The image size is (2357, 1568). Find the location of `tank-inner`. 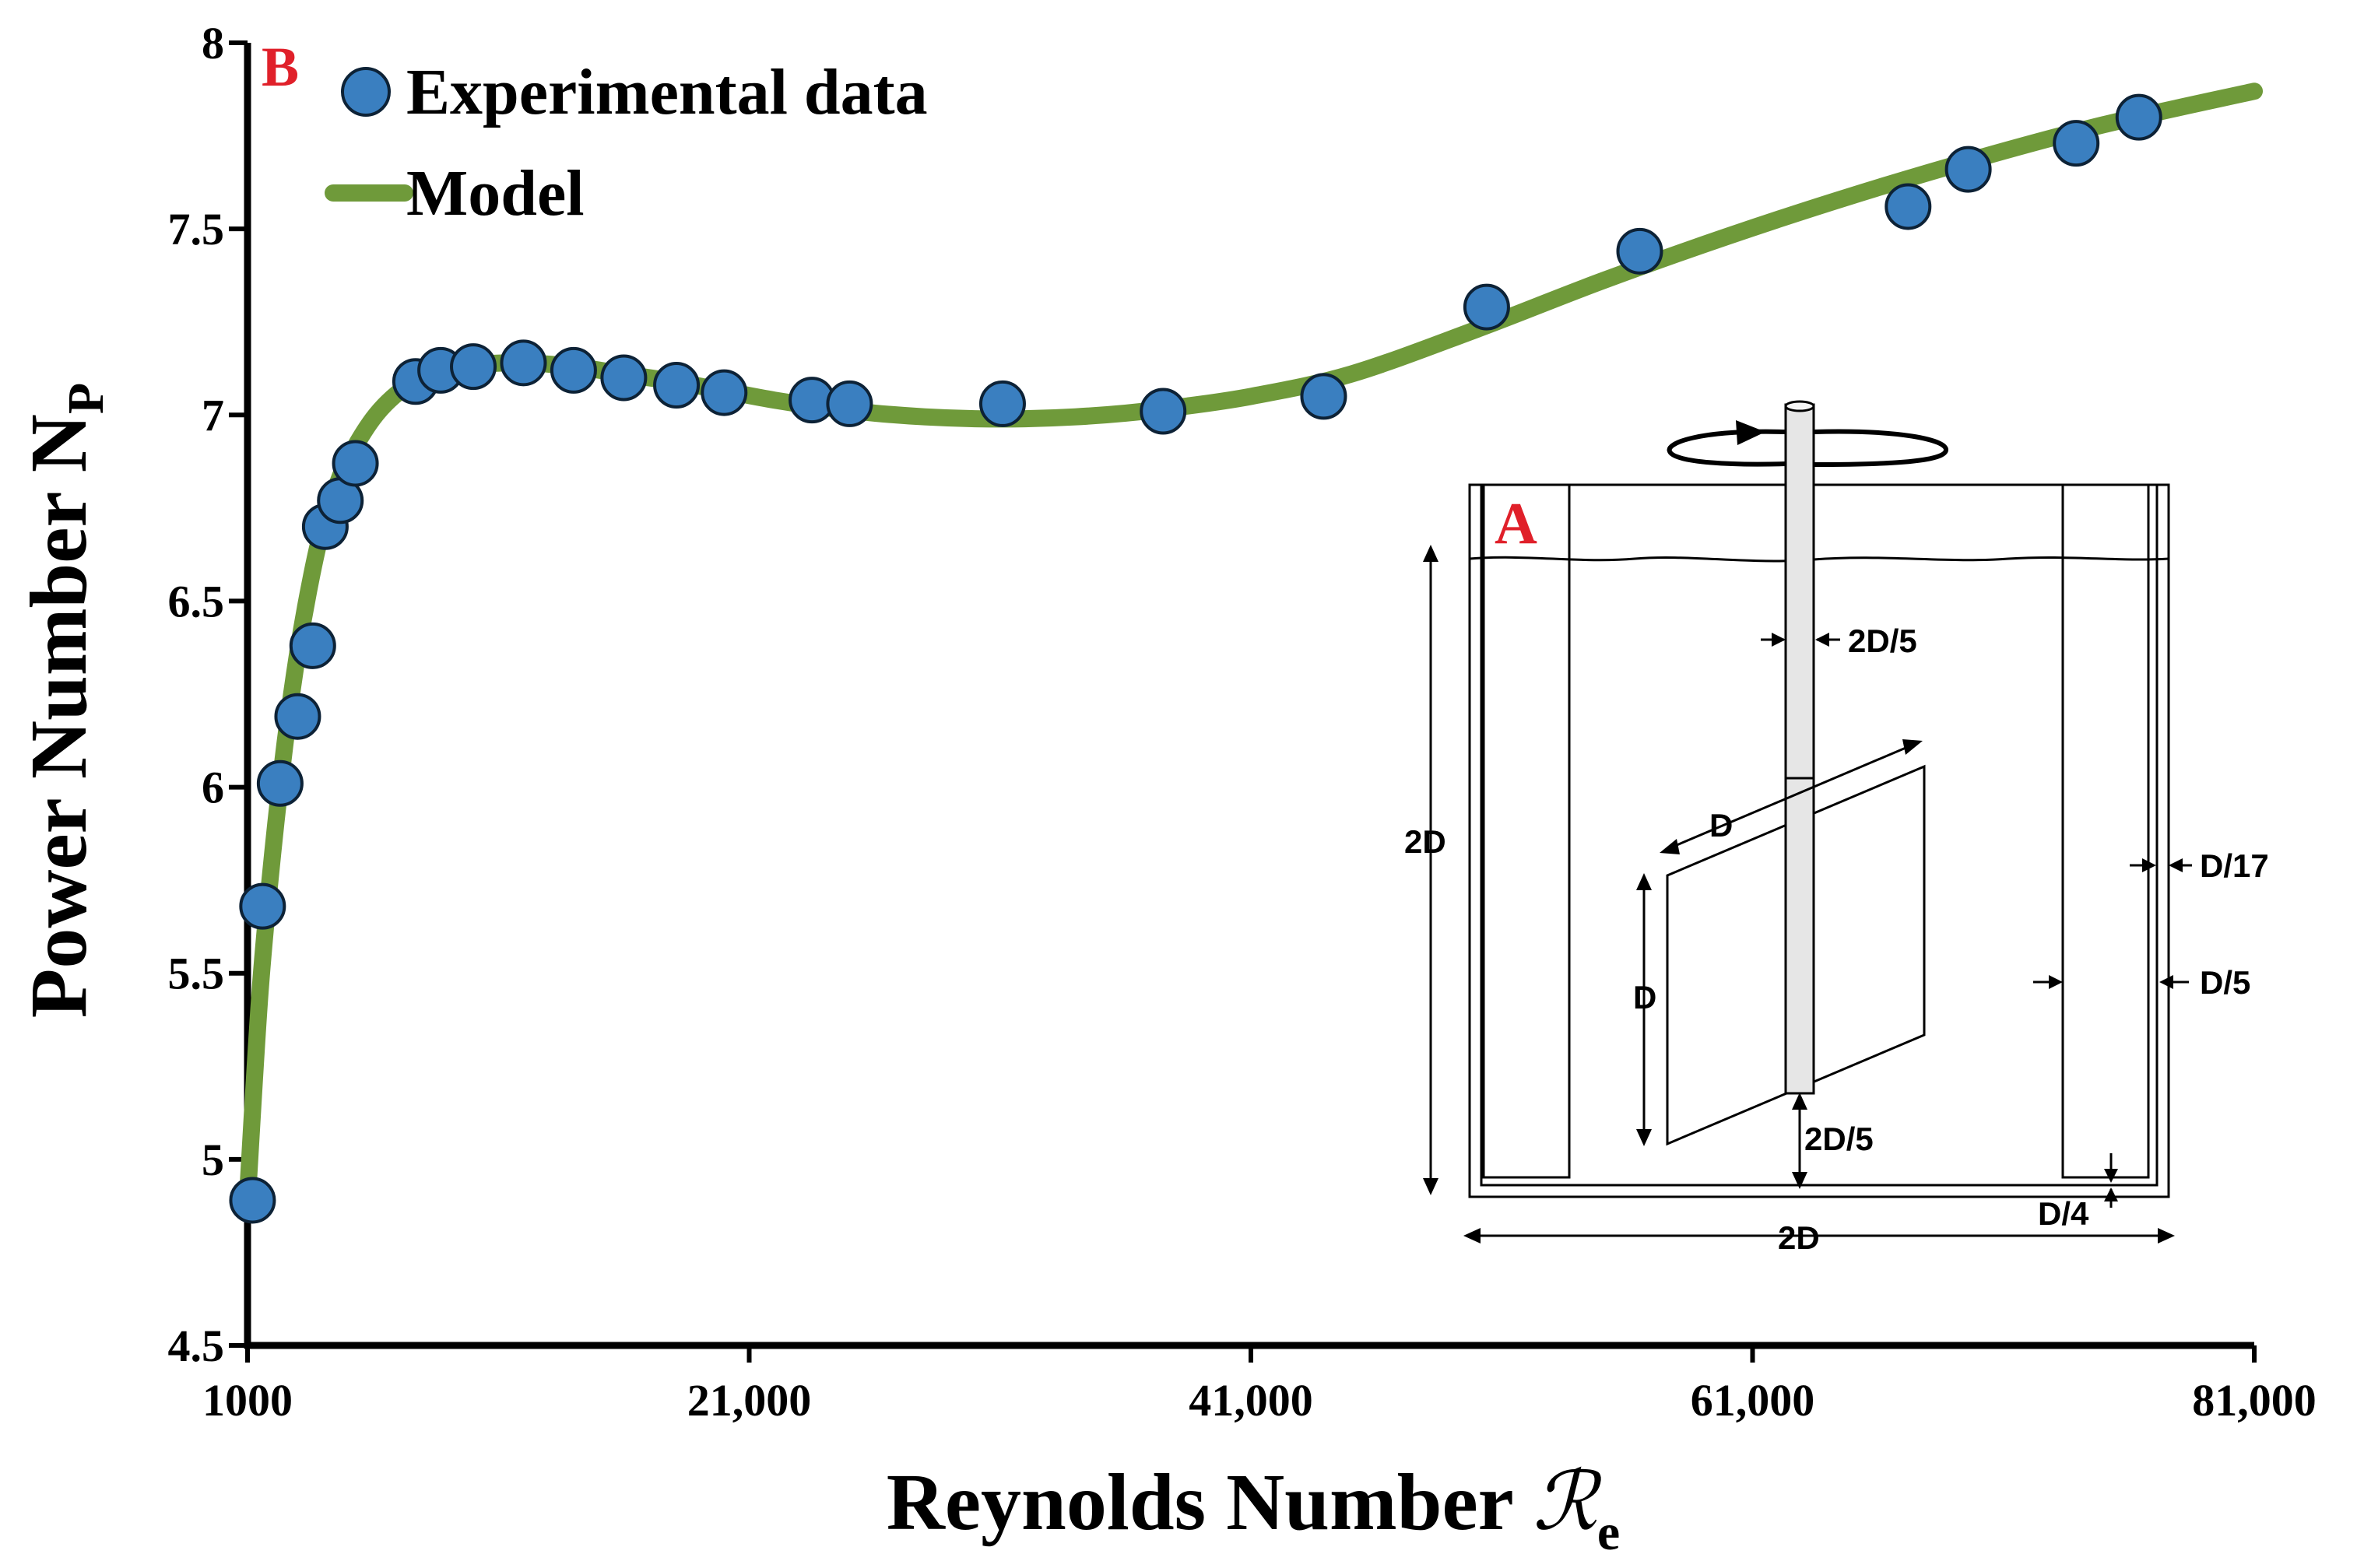

tank-inner is located at coordinates (1820, 835).